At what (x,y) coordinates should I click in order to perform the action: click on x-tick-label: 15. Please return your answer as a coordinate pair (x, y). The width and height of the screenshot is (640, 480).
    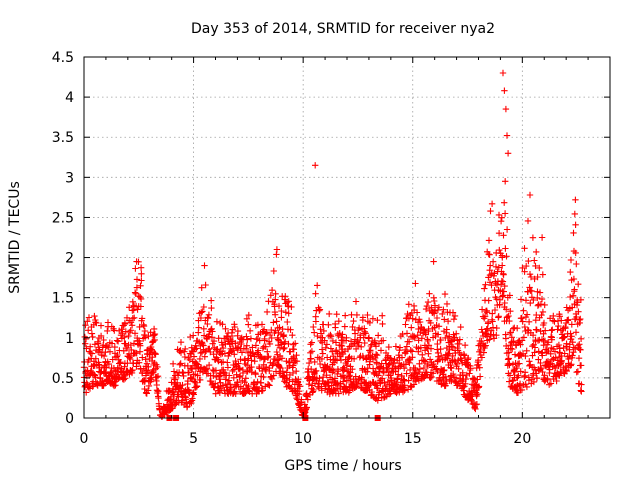
    Looking at the image, I should click on (413, 439).